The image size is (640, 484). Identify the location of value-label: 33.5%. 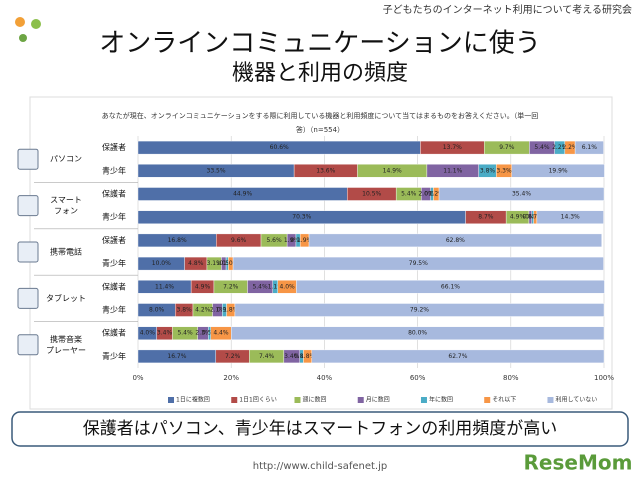
(216, 170).